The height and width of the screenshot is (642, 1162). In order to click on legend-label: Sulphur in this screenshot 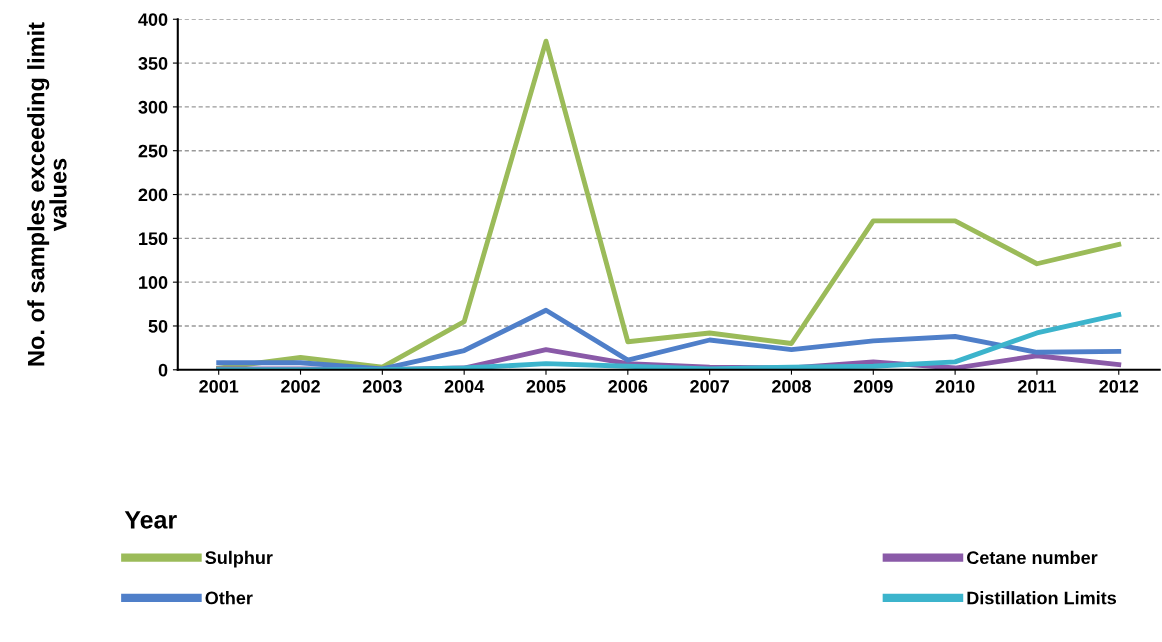, I will do `click(239, 559)`.